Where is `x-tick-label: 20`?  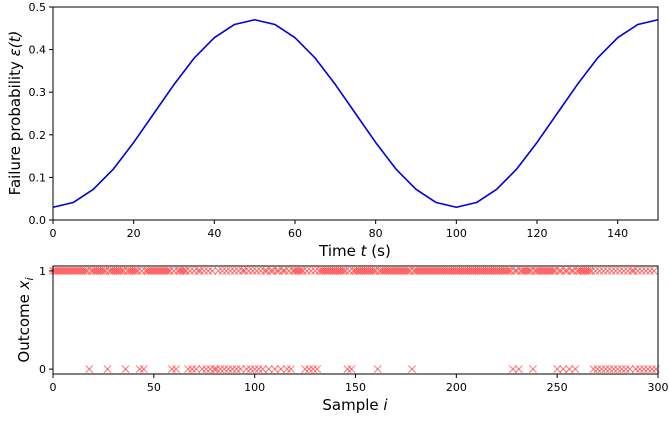
x-tick-label: 20 is located at coordinates (134, 233).